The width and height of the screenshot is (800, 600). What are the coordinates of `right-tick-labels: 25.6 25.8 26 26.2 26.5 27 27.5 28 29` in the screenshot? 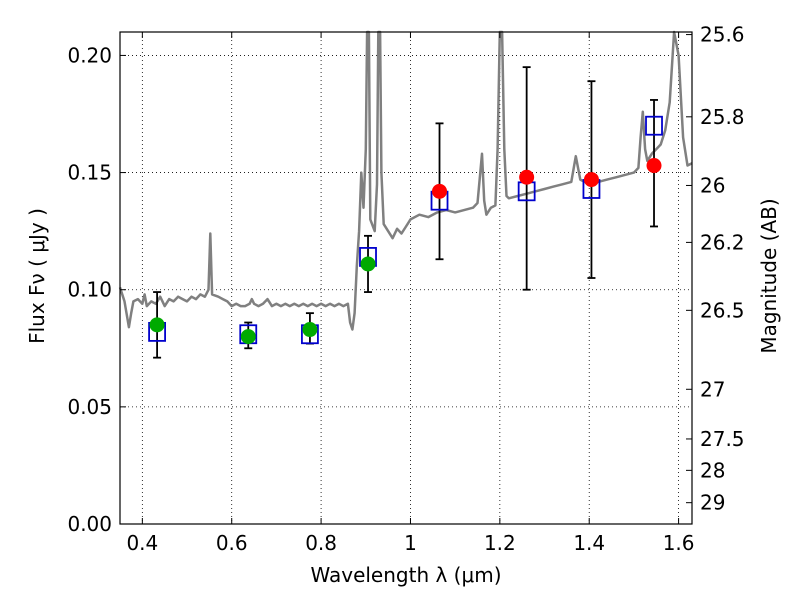 It's located at (722, 269).